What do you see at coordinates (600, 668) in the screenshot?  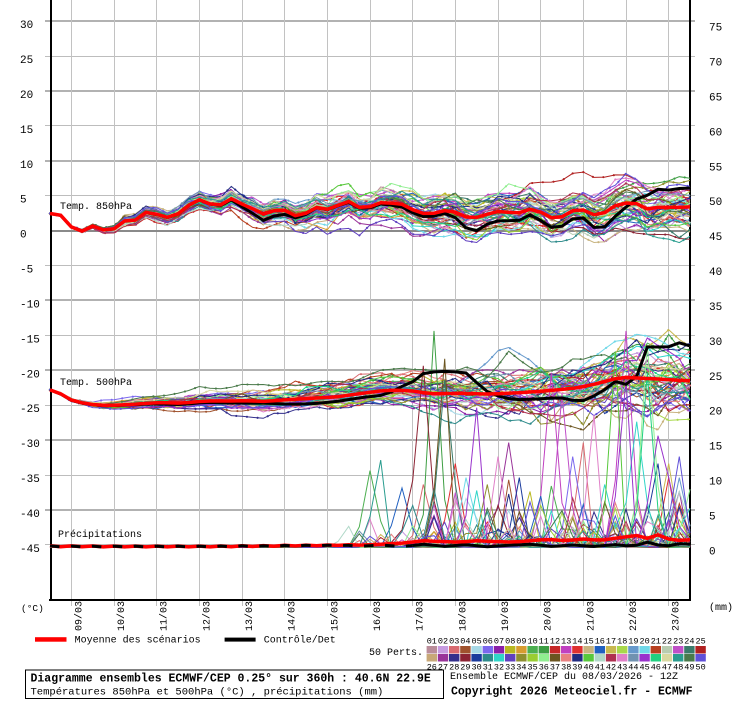 I see `svg-text: 41` at bounding box center [600, 668].